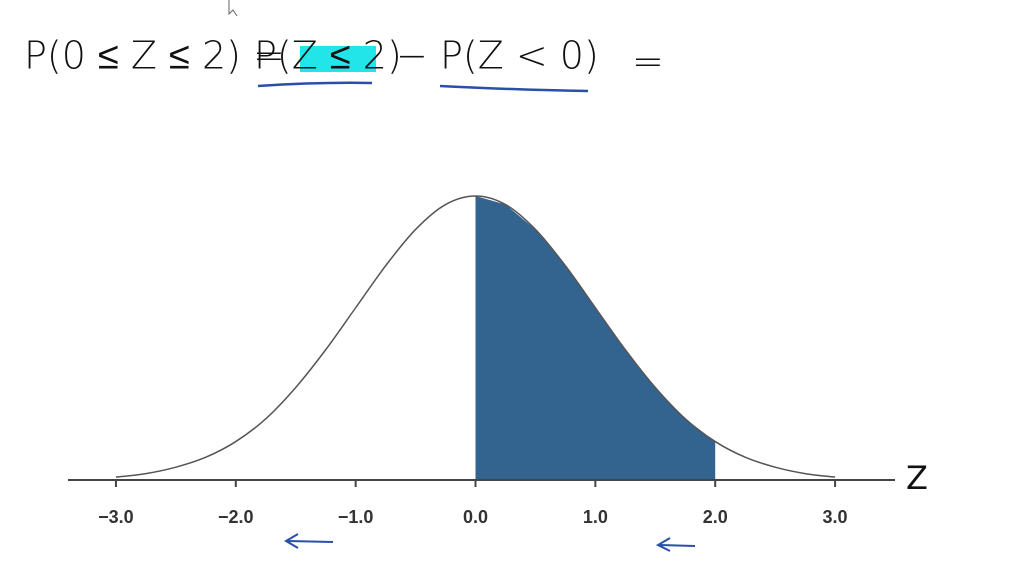 Image resolution: width=1024 pixels, height=576 pixels. I want to click on equation-term: P(Z < 0), so click(519, 56).